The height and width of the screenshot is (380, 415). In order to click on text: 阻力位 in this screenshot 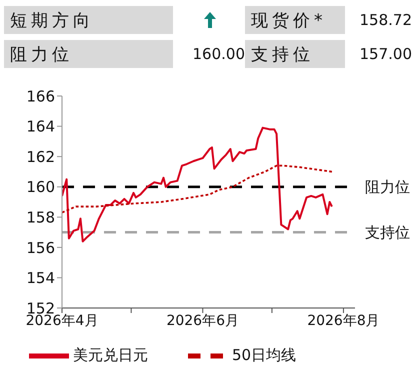, I will do `click(41, 55)`.